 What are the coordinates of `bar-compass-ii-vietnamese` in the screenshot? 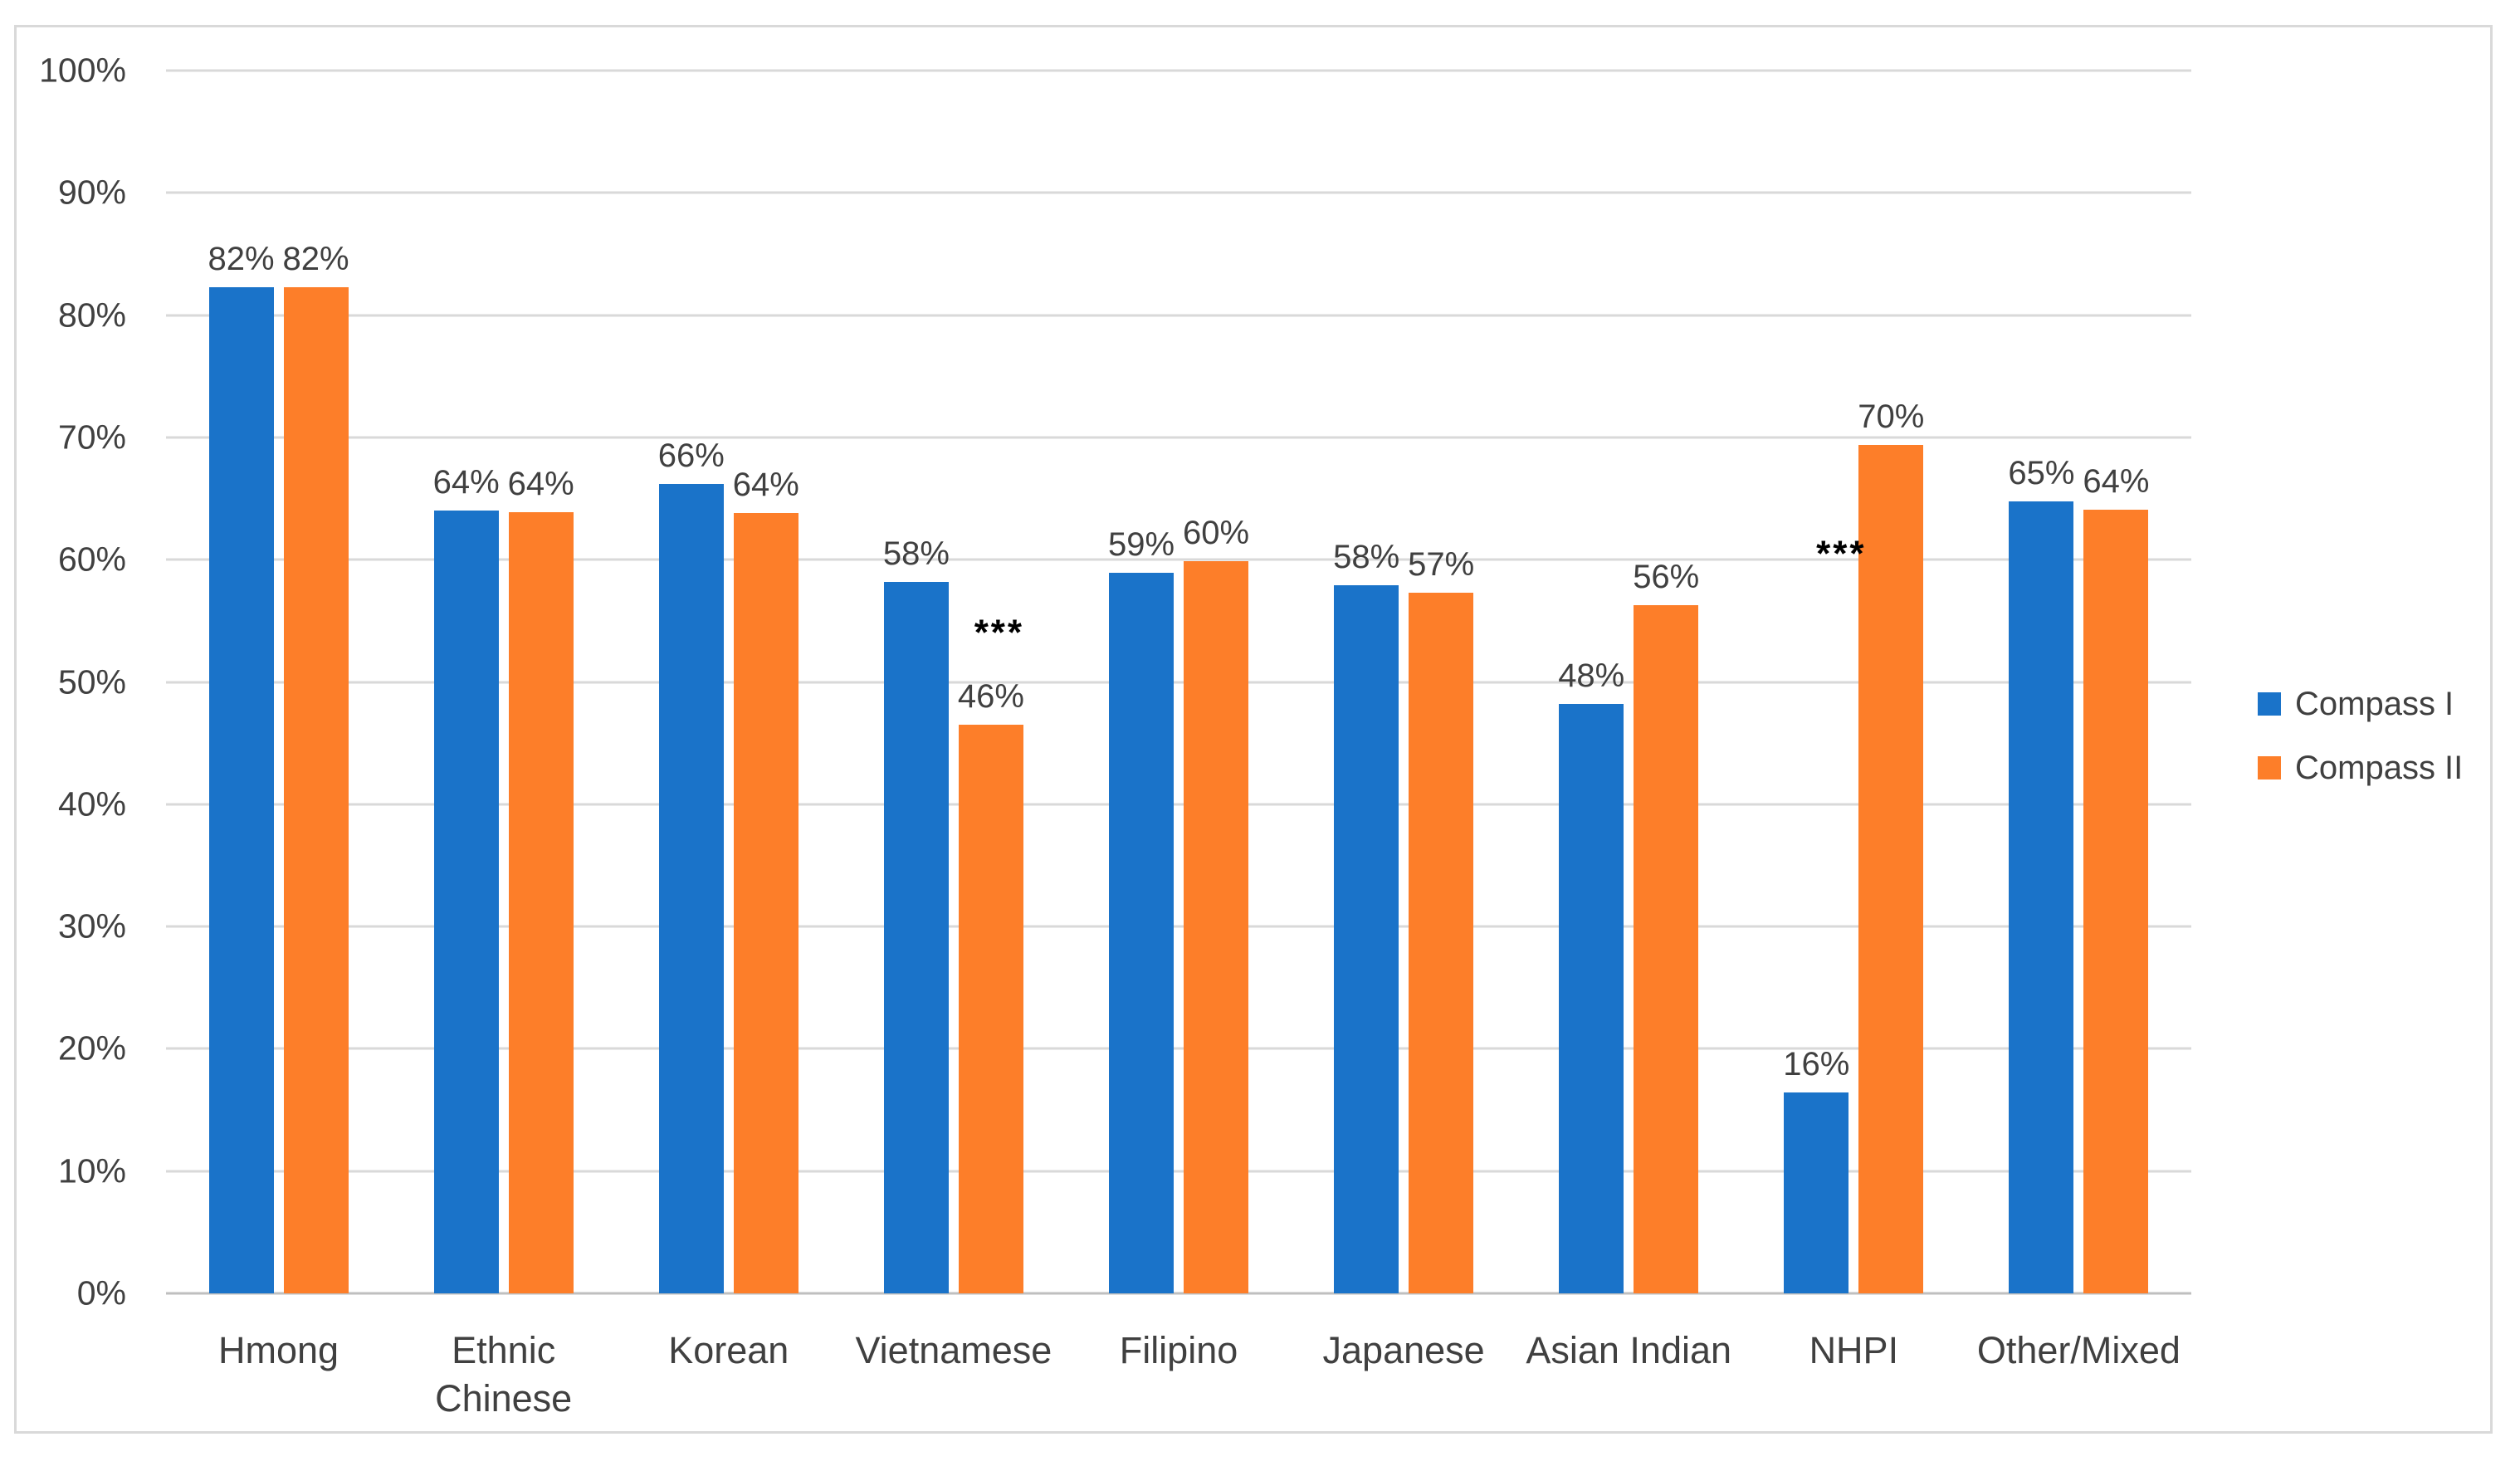 It's located at (990, 1009).